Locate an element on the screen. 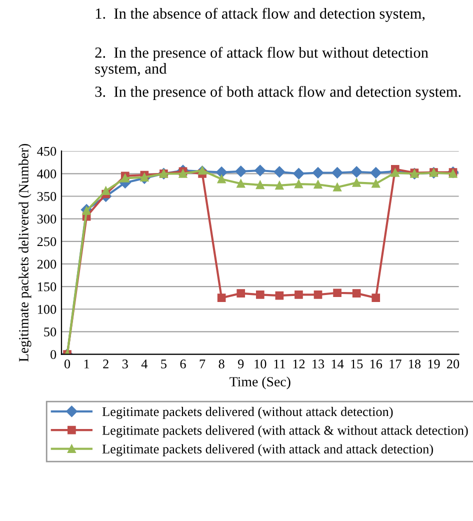  y-tick-label: 200 is located at coordinates (46, 264).